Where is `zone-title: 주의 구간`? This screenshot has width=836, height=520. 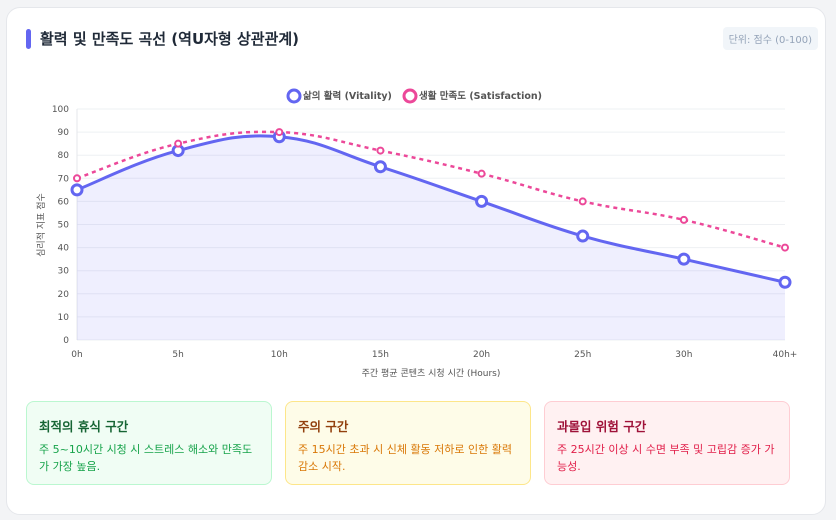 zone-title: 주의 구간 is located at coordinates (323, 426).